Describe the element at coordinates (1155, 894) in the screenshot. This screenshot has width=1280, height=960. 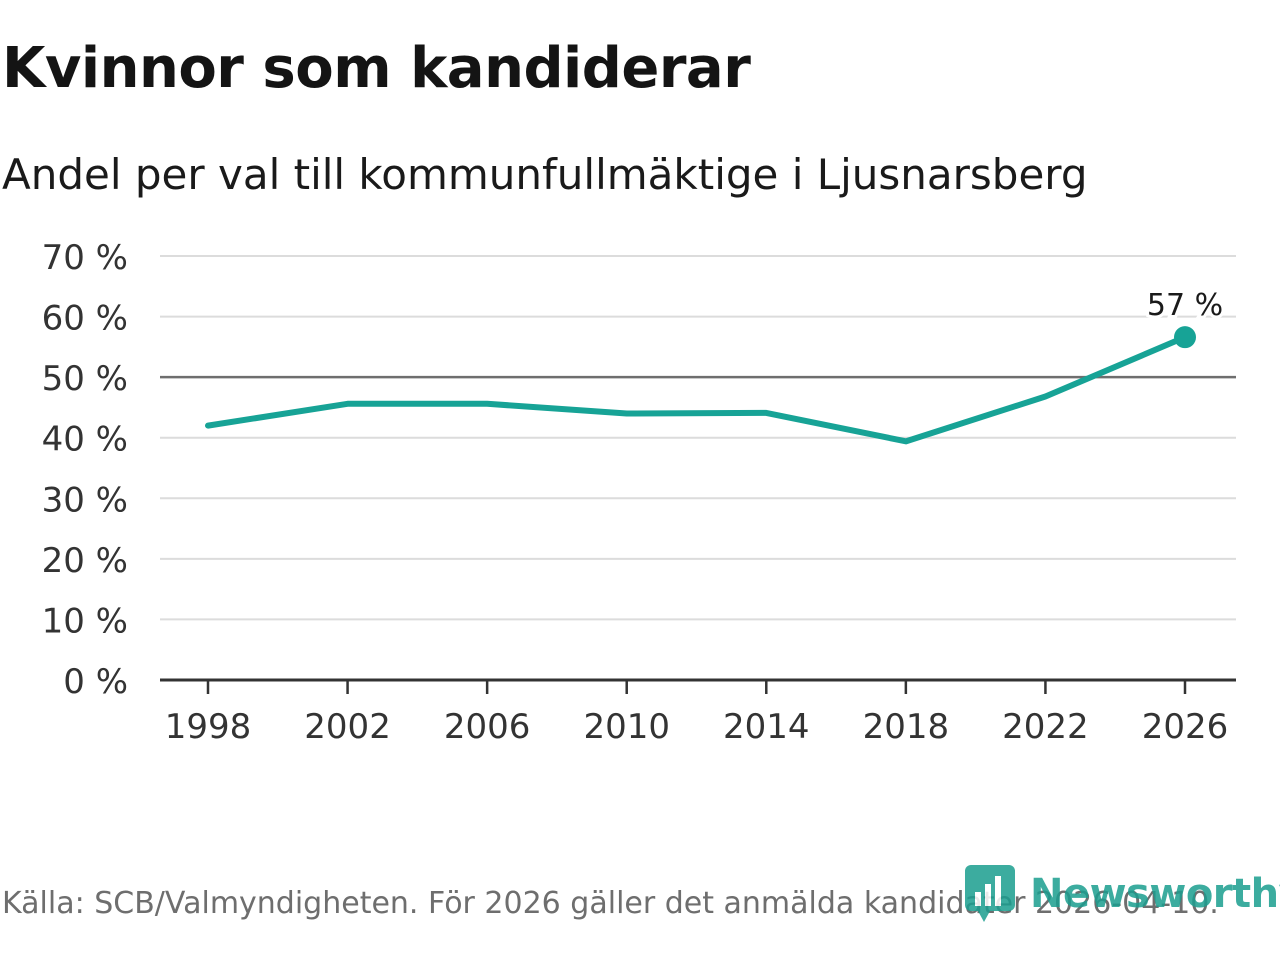
I see `brand-name: Newsworthy` at that location.